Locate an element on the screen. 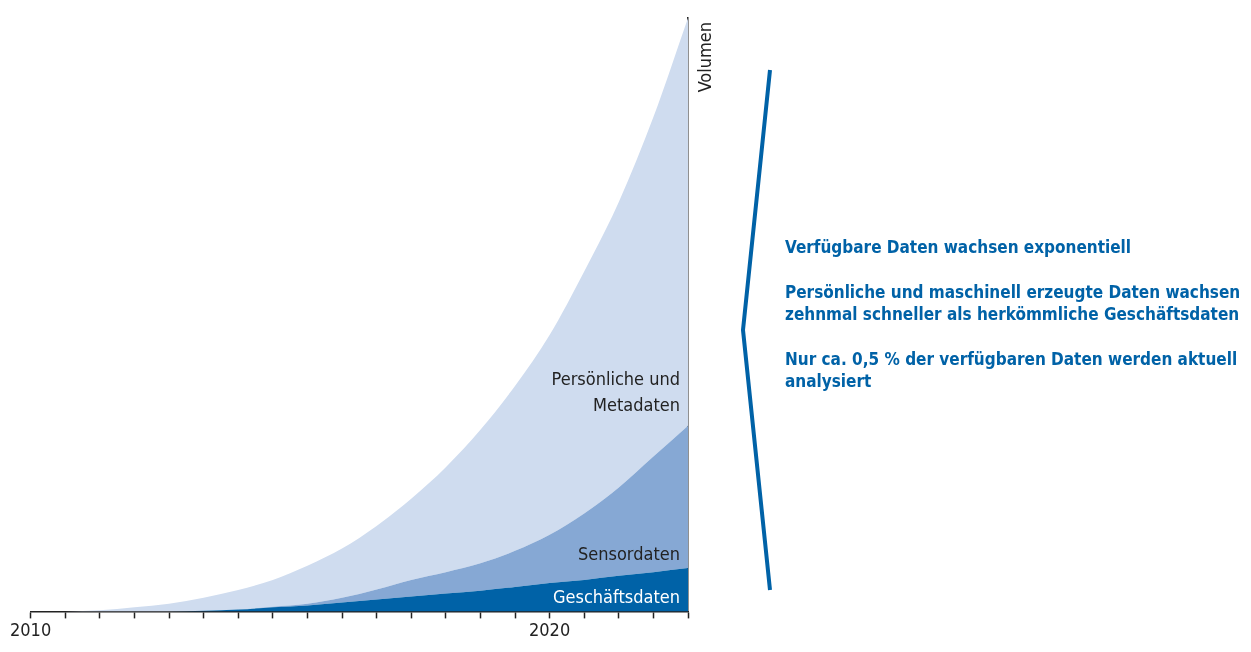  x-tick-label: 2020 is located at coordinates (550, 629).